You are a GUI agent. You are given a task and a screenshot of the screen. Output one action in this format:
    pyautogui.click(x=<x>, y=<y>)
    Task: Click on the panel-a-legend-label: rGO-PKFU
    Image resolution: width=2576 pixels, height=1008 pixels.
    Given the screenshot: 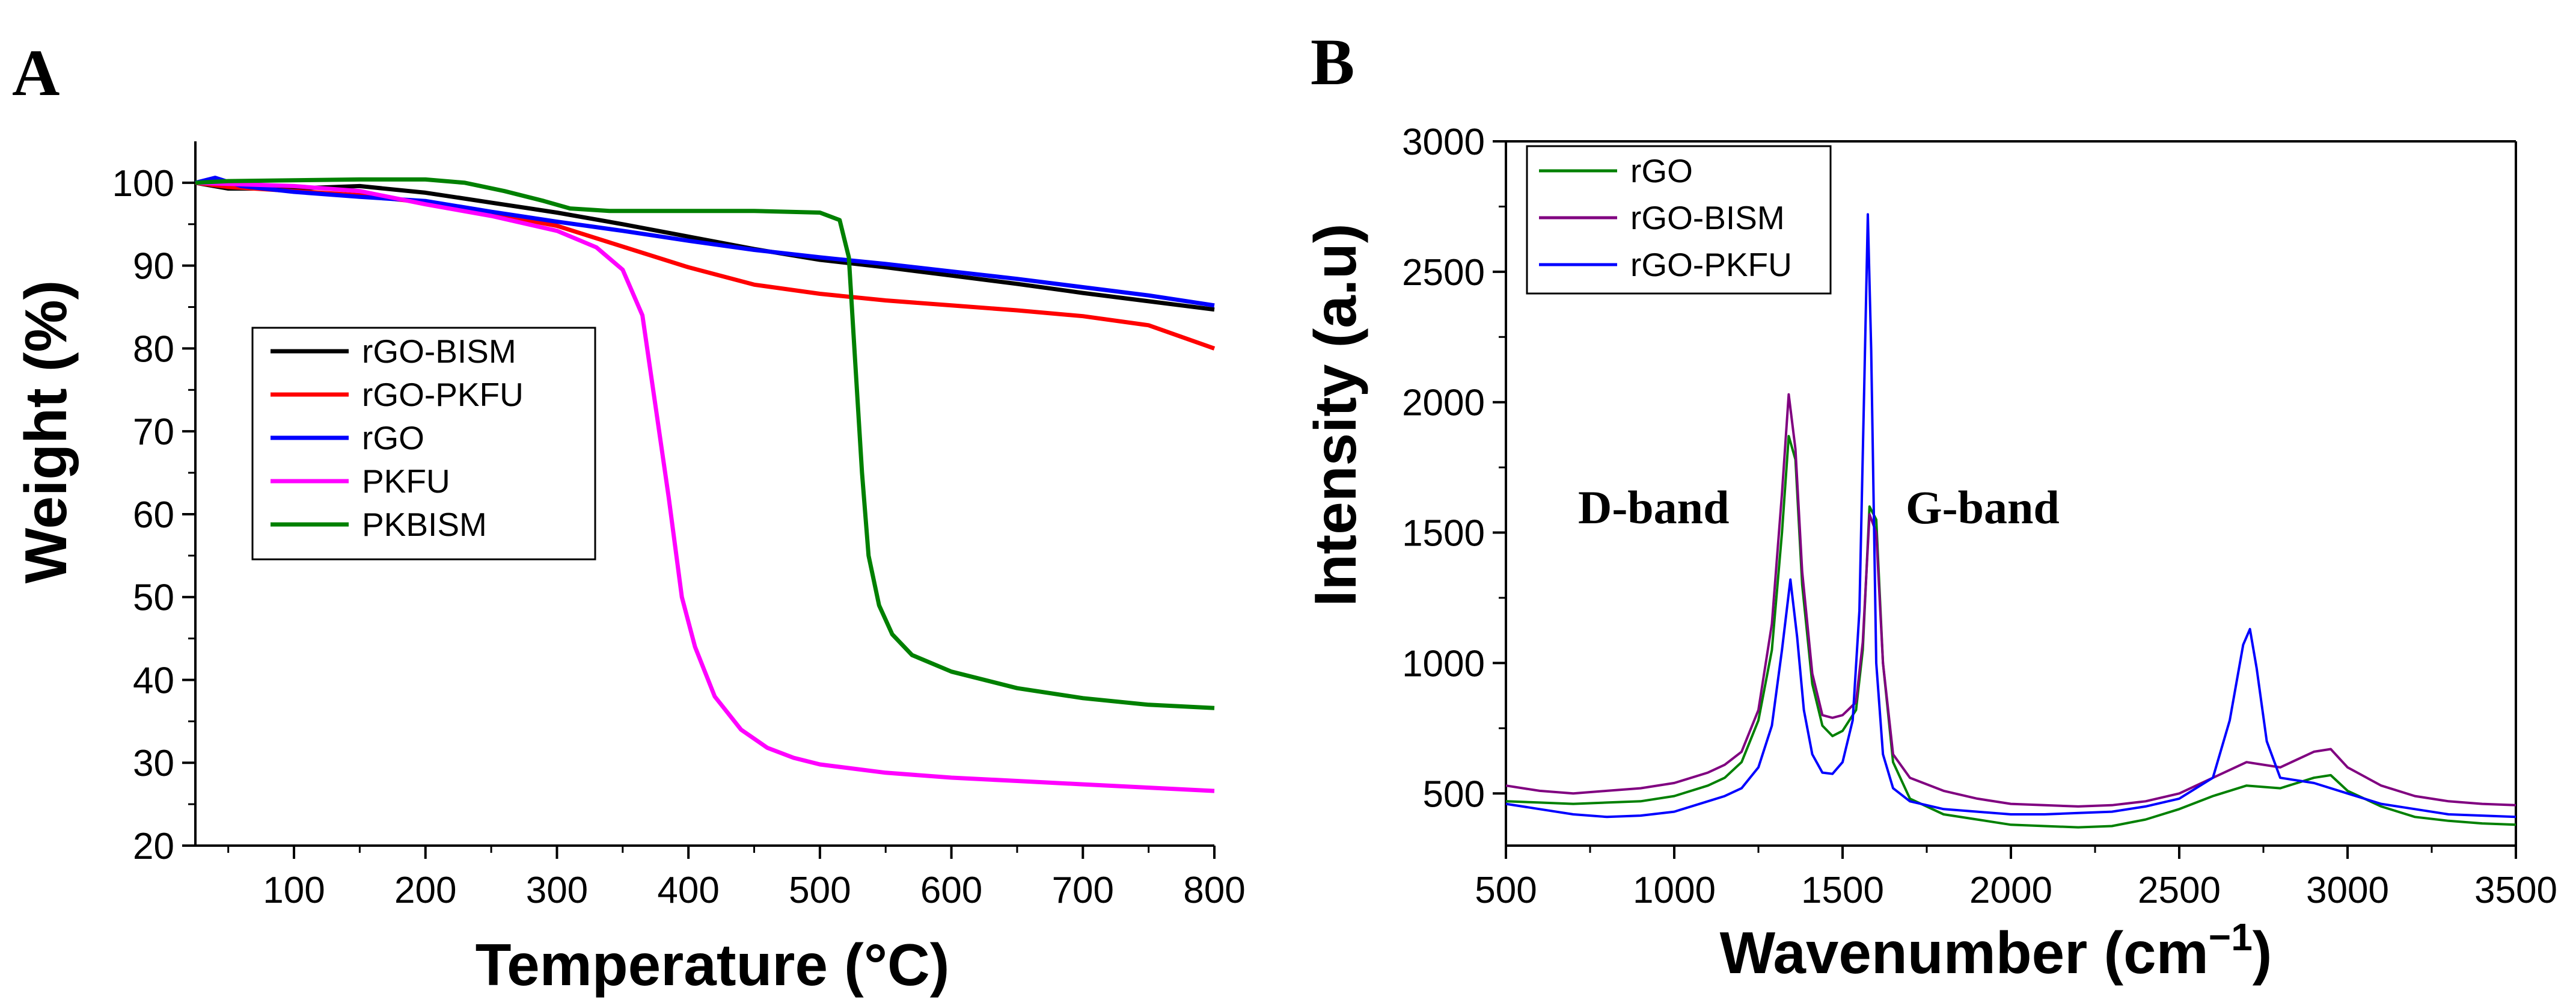 What is the action you would take?
    pyautogui.click(x=443, y=395)
    